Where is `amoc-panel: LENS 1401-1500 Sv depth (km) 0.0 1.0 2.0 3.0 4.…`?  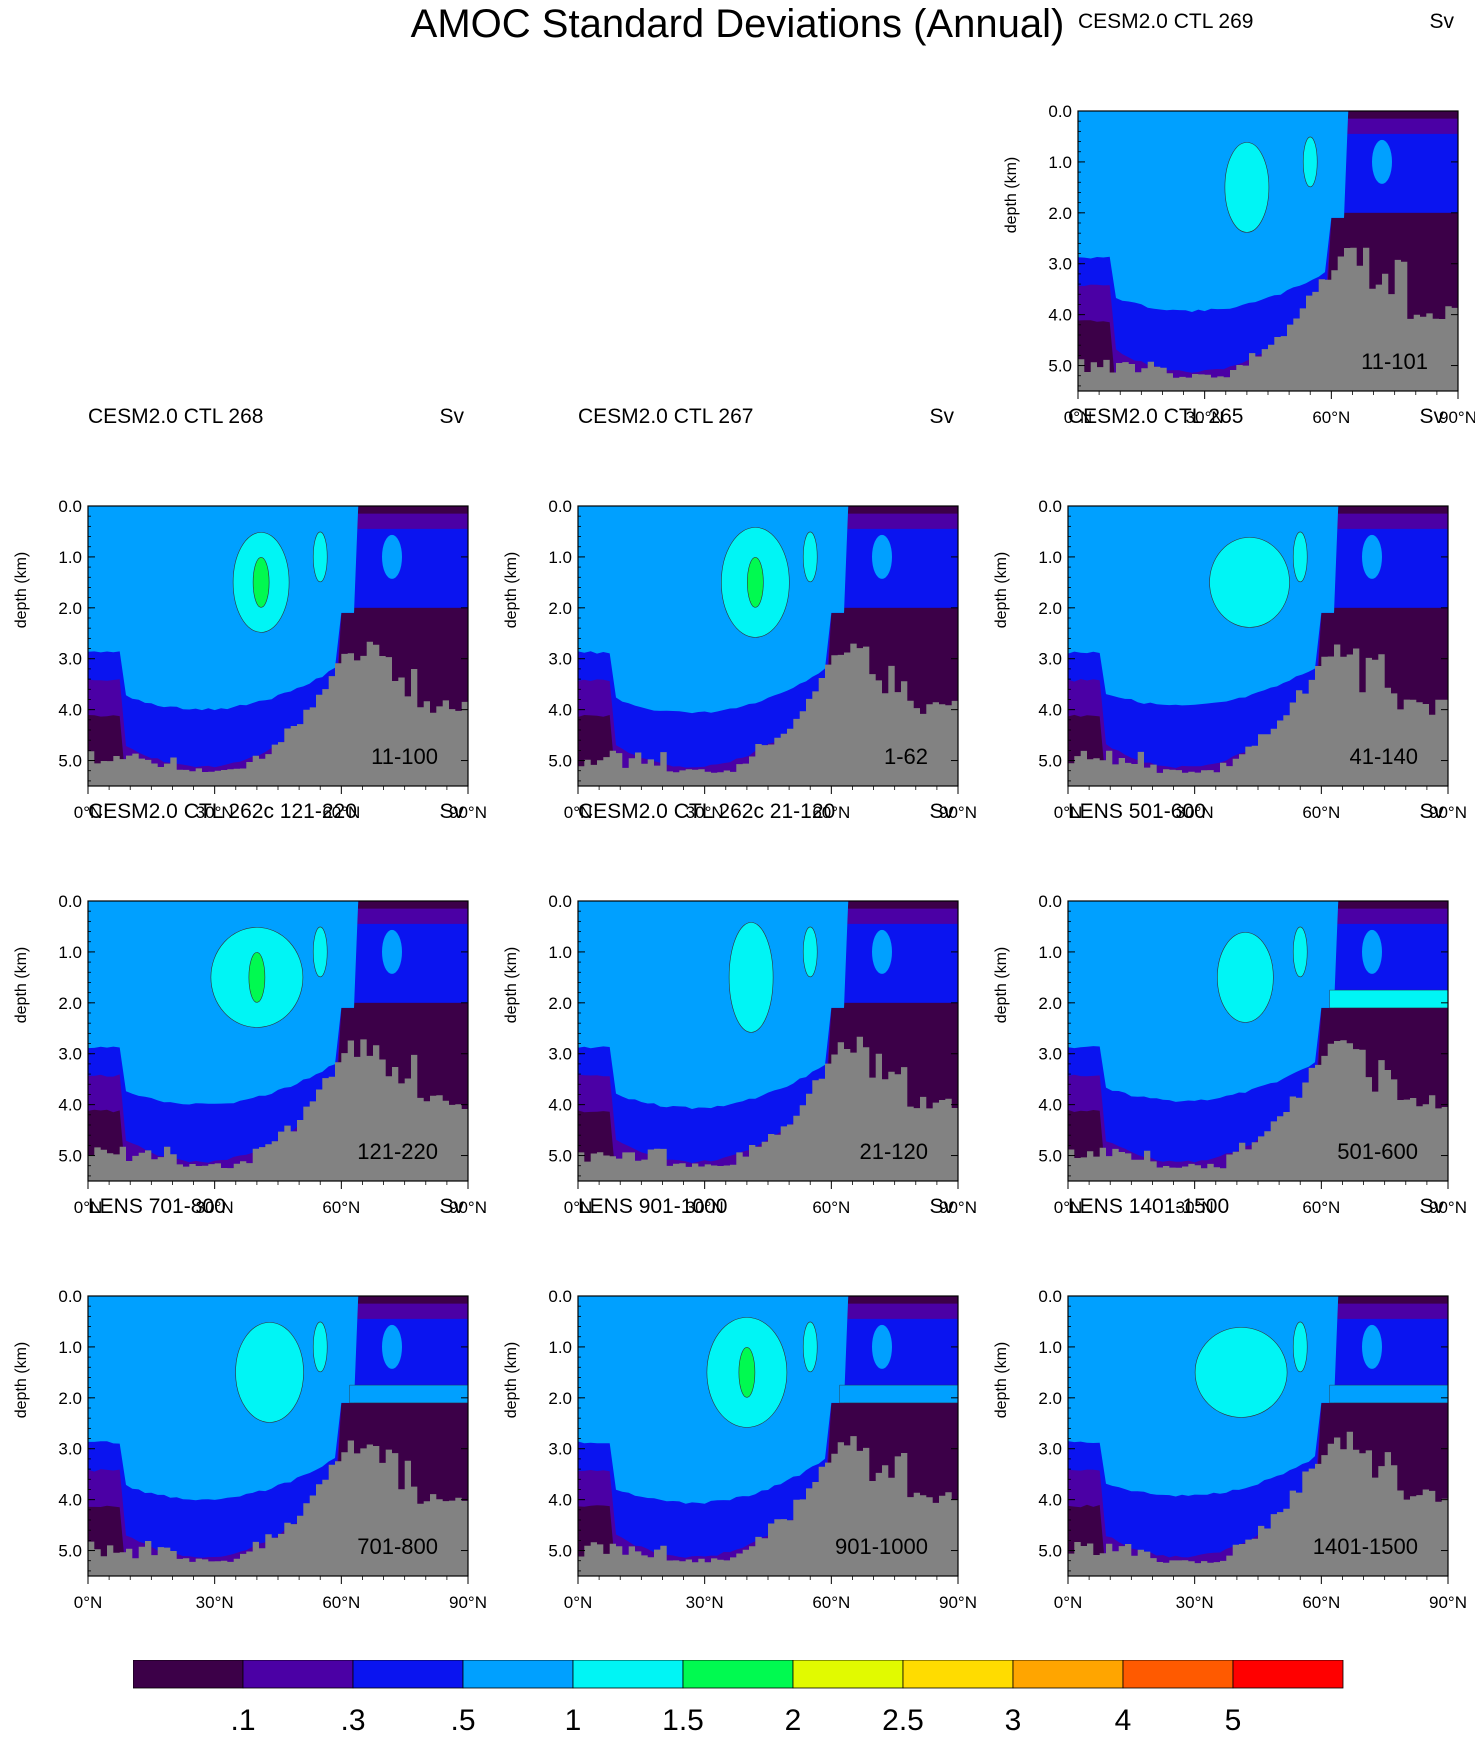
amoc-panel: LENS 1401-1500 Sv depth (km) 0.0 1.0 2.0 3.0 4.… is located at coordinates (1227, 1398).